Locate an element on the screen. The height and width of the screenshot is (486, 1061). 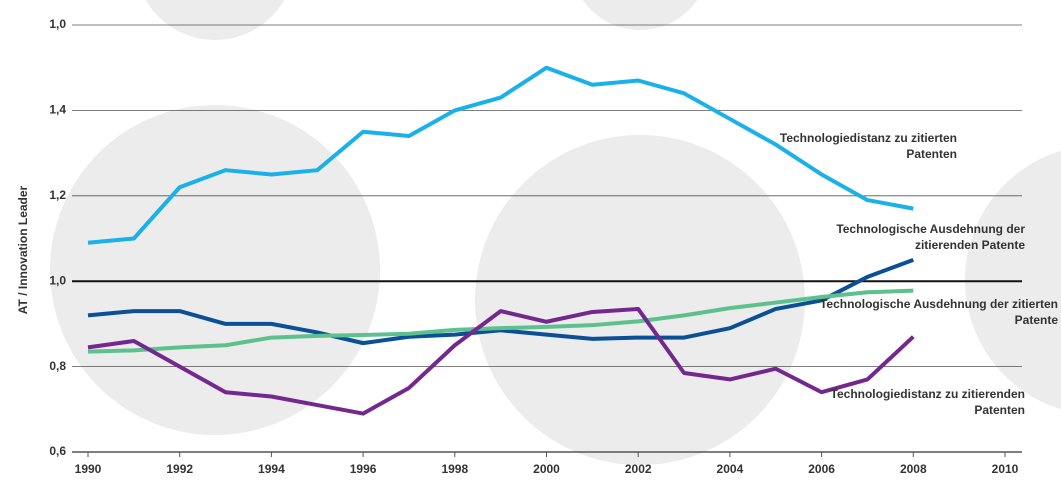
x-tick-label: 2006 is located at coordinates (821, 469).